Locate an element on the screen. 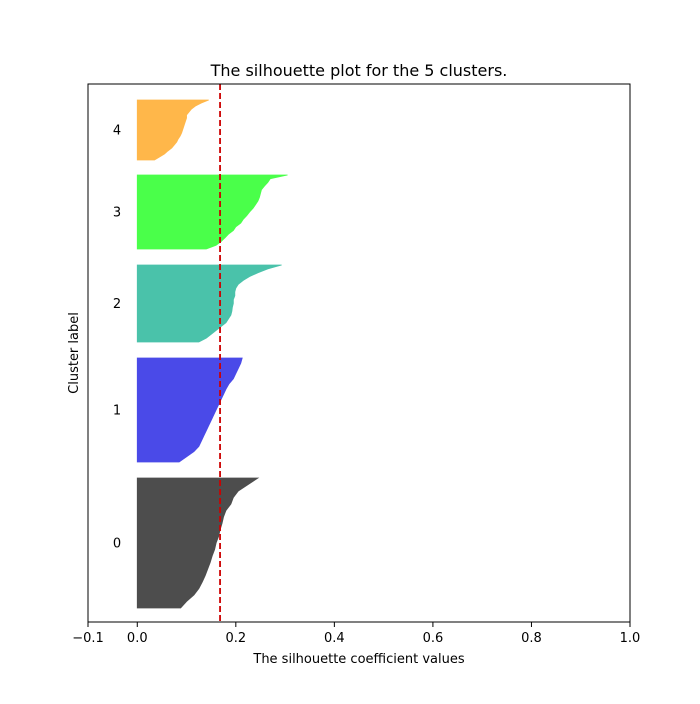 This screenshot has height=704, width=700. cluster-label-1: 1 is located at coordinates (117, 411).